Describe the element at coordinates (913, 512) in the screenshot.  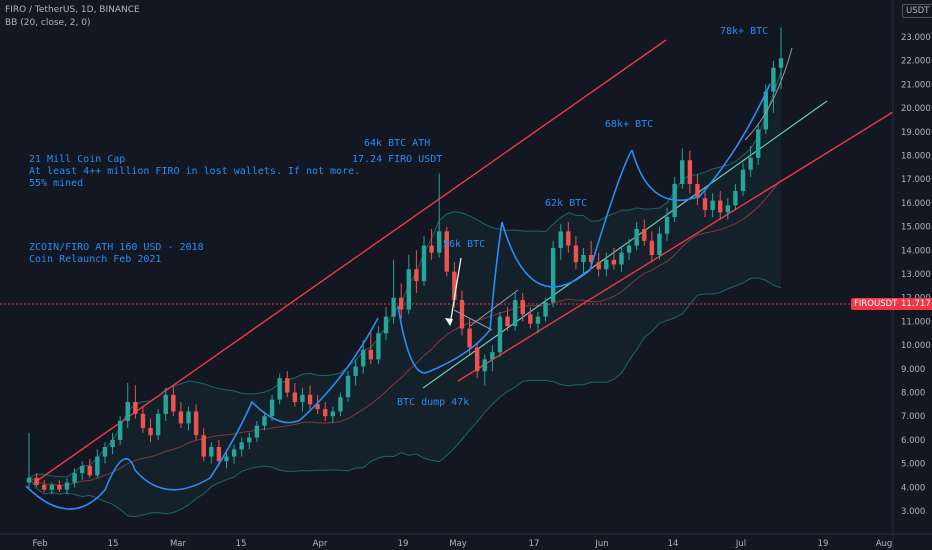
I see `y-tick-label: 3.000` at that location.